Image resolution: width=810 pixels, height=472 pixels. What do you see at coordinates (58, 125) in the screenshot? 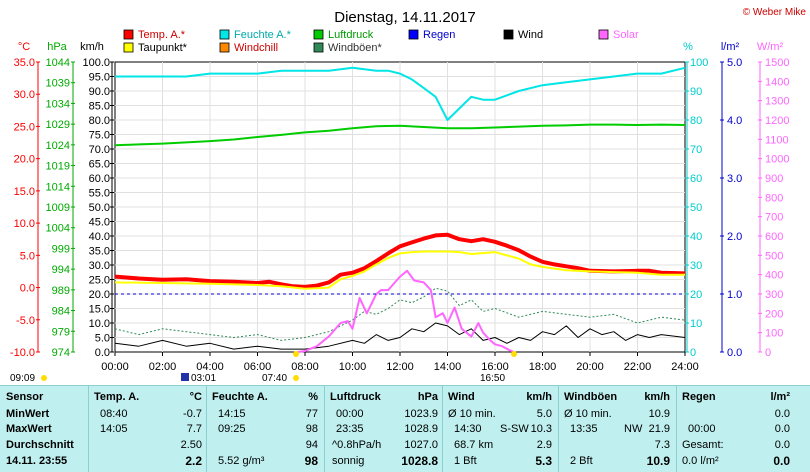
I see `pressure-axis-tick-label: 1029` at bounding box center [58, 125].